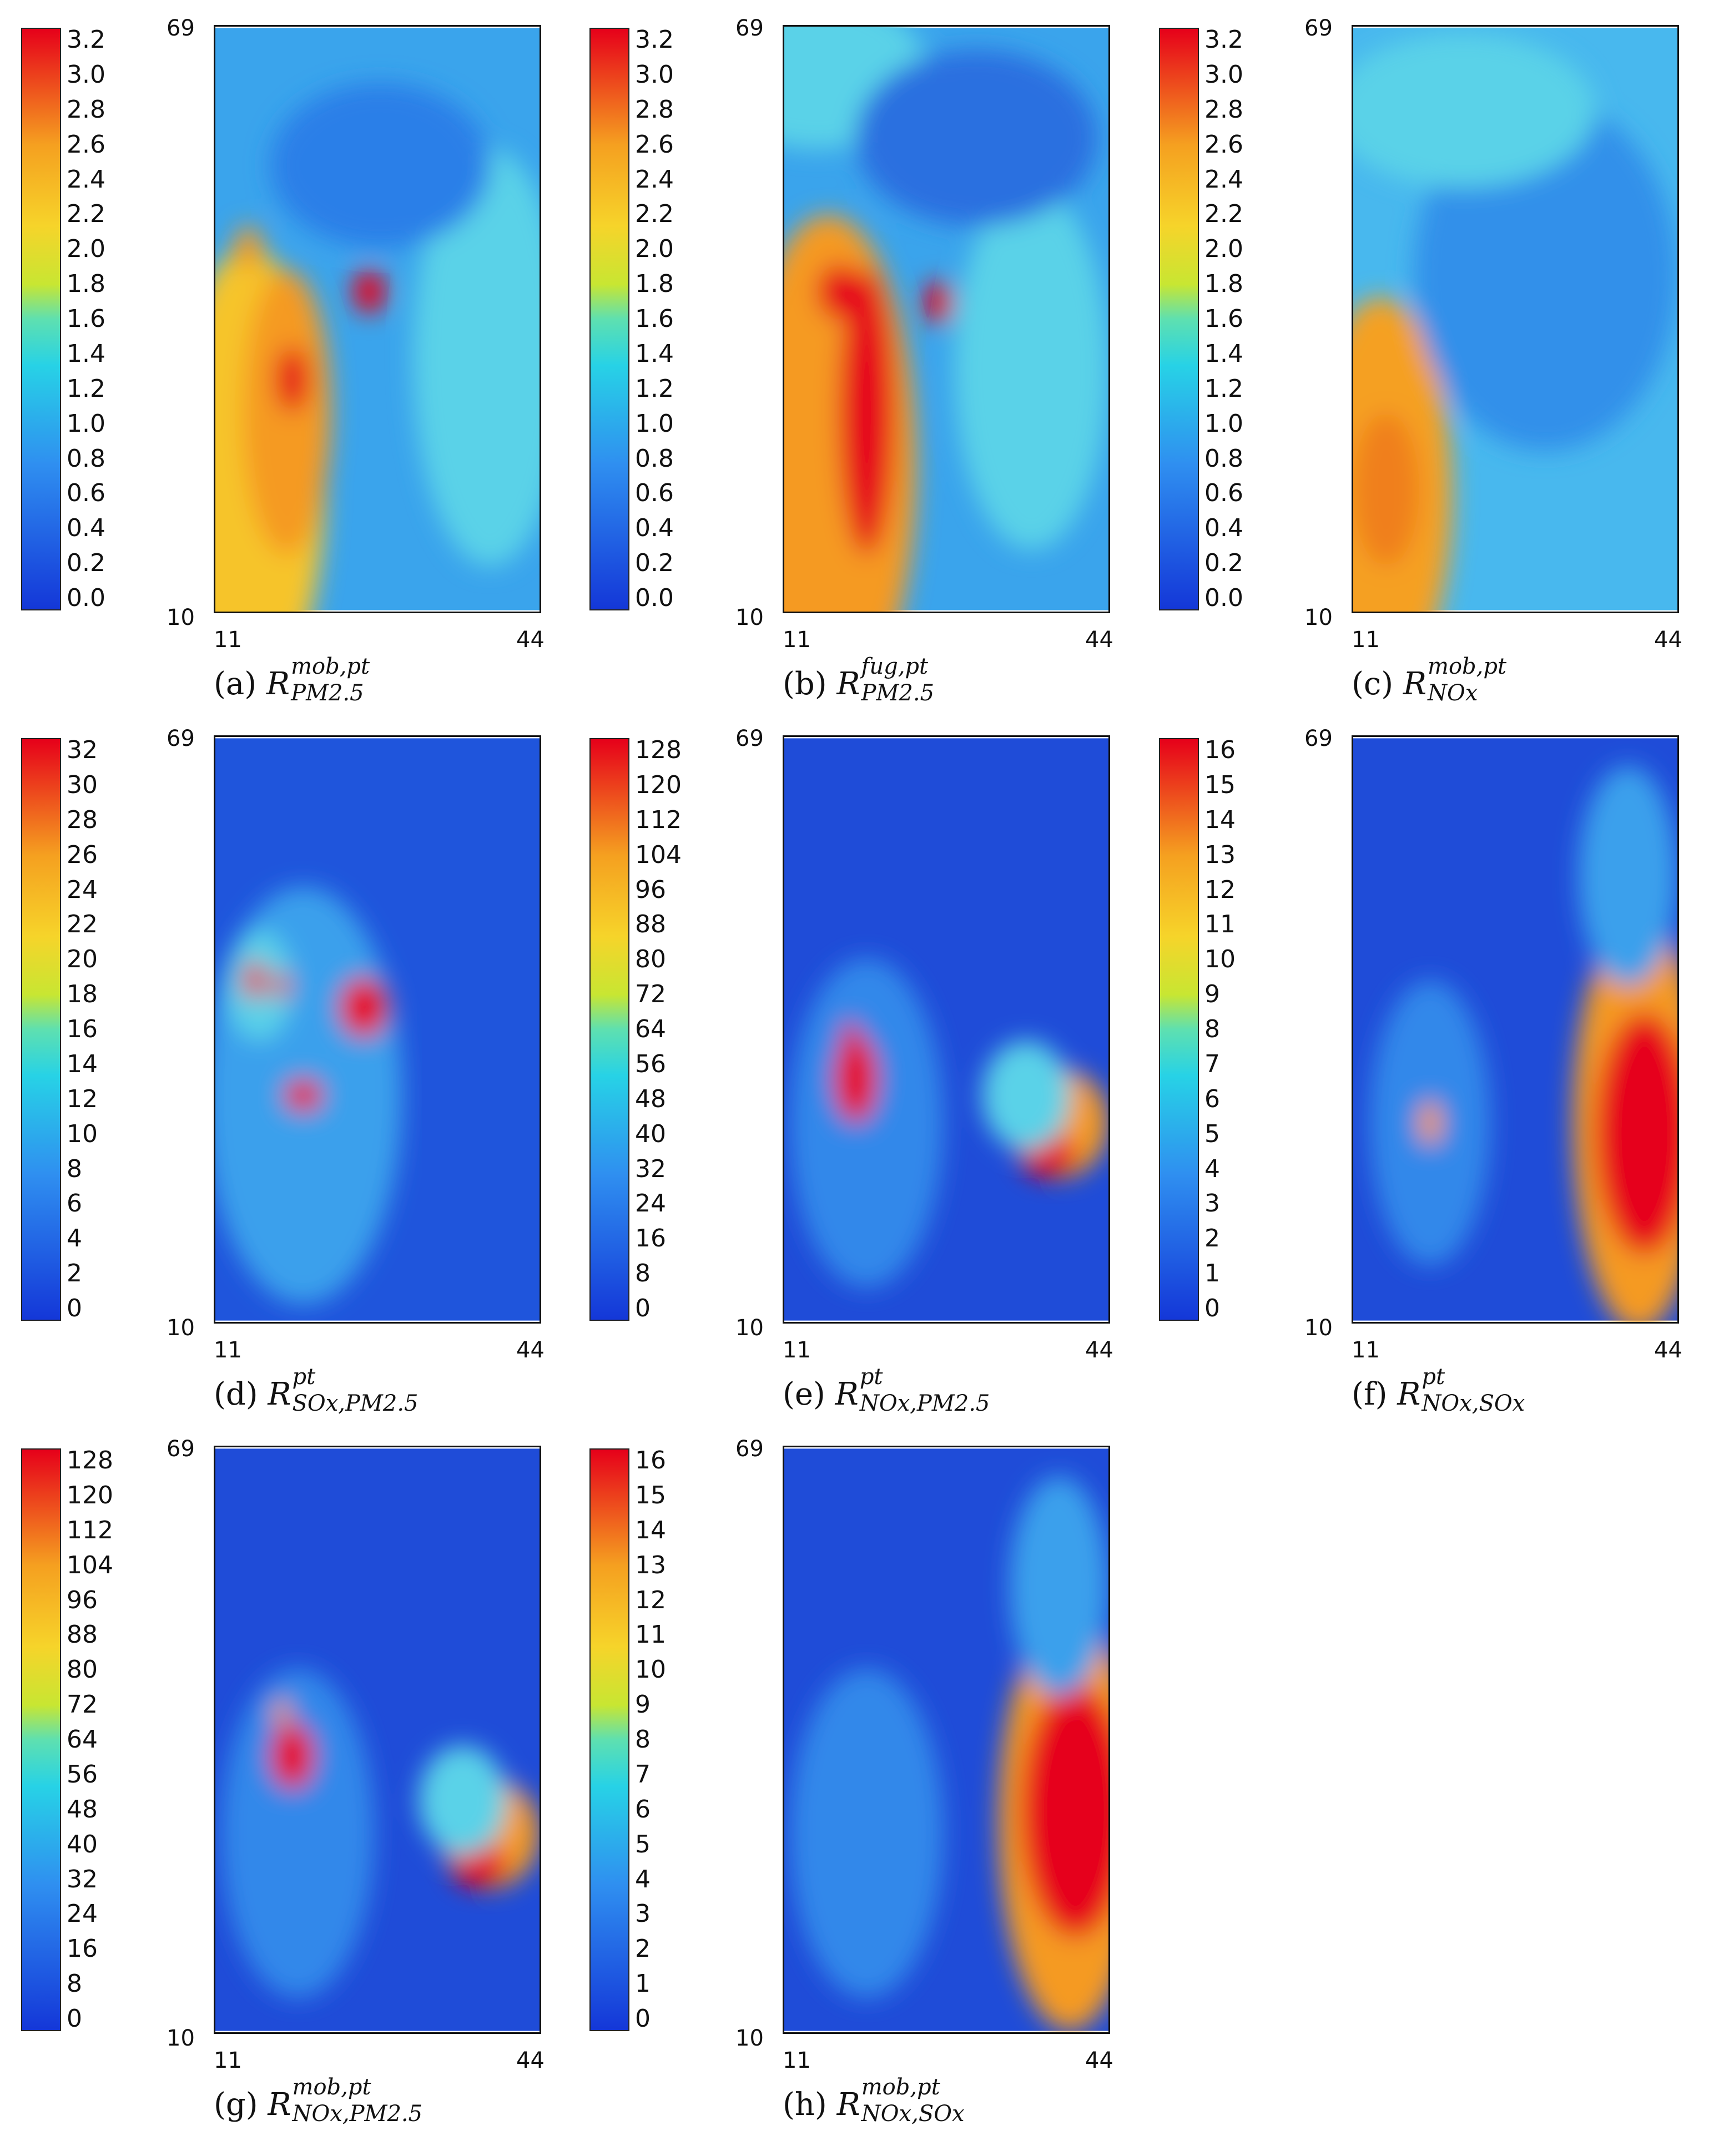 This screenshot has width=1729, height=2156. Describe the element at coordinates (74, 1273) in the screenshot. I see `colorbar-tick-label: 2` at that location.